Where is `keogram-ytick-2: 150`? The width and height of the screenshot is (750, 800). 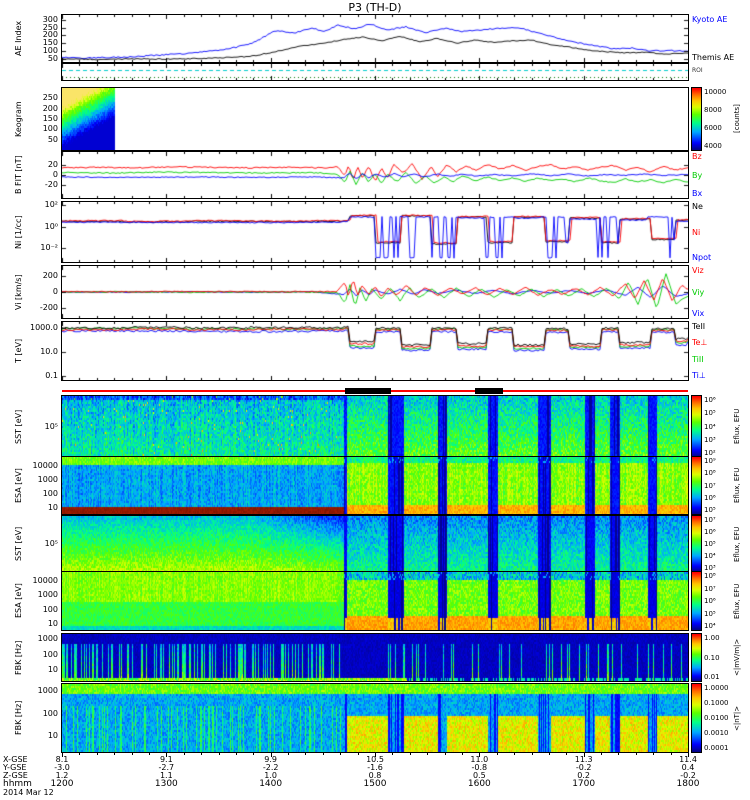
keogram-ytick-2: 150 is located at coordinates (50, 118).